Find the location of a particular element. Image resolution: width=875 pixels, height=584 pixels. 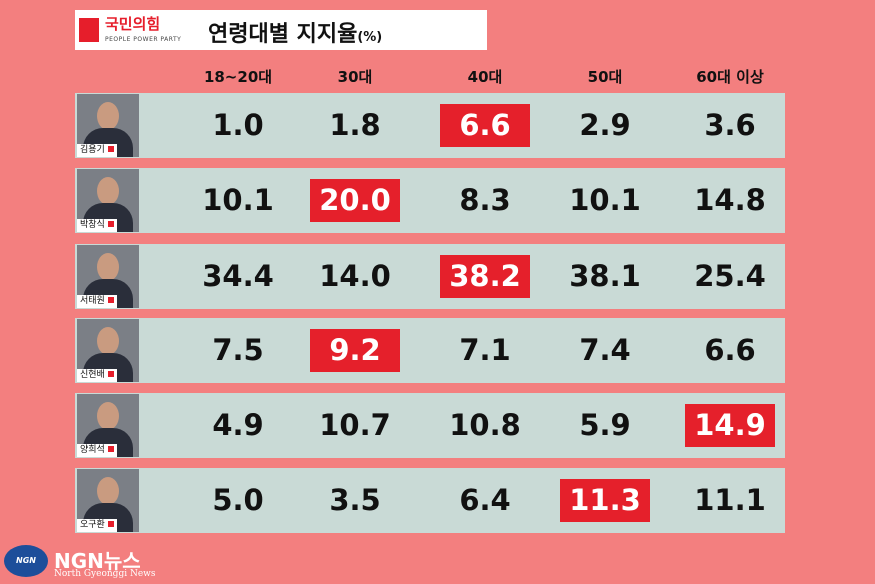

party-name-en: PEOPLE POWER PARTY is located at coordinates (143, 39).